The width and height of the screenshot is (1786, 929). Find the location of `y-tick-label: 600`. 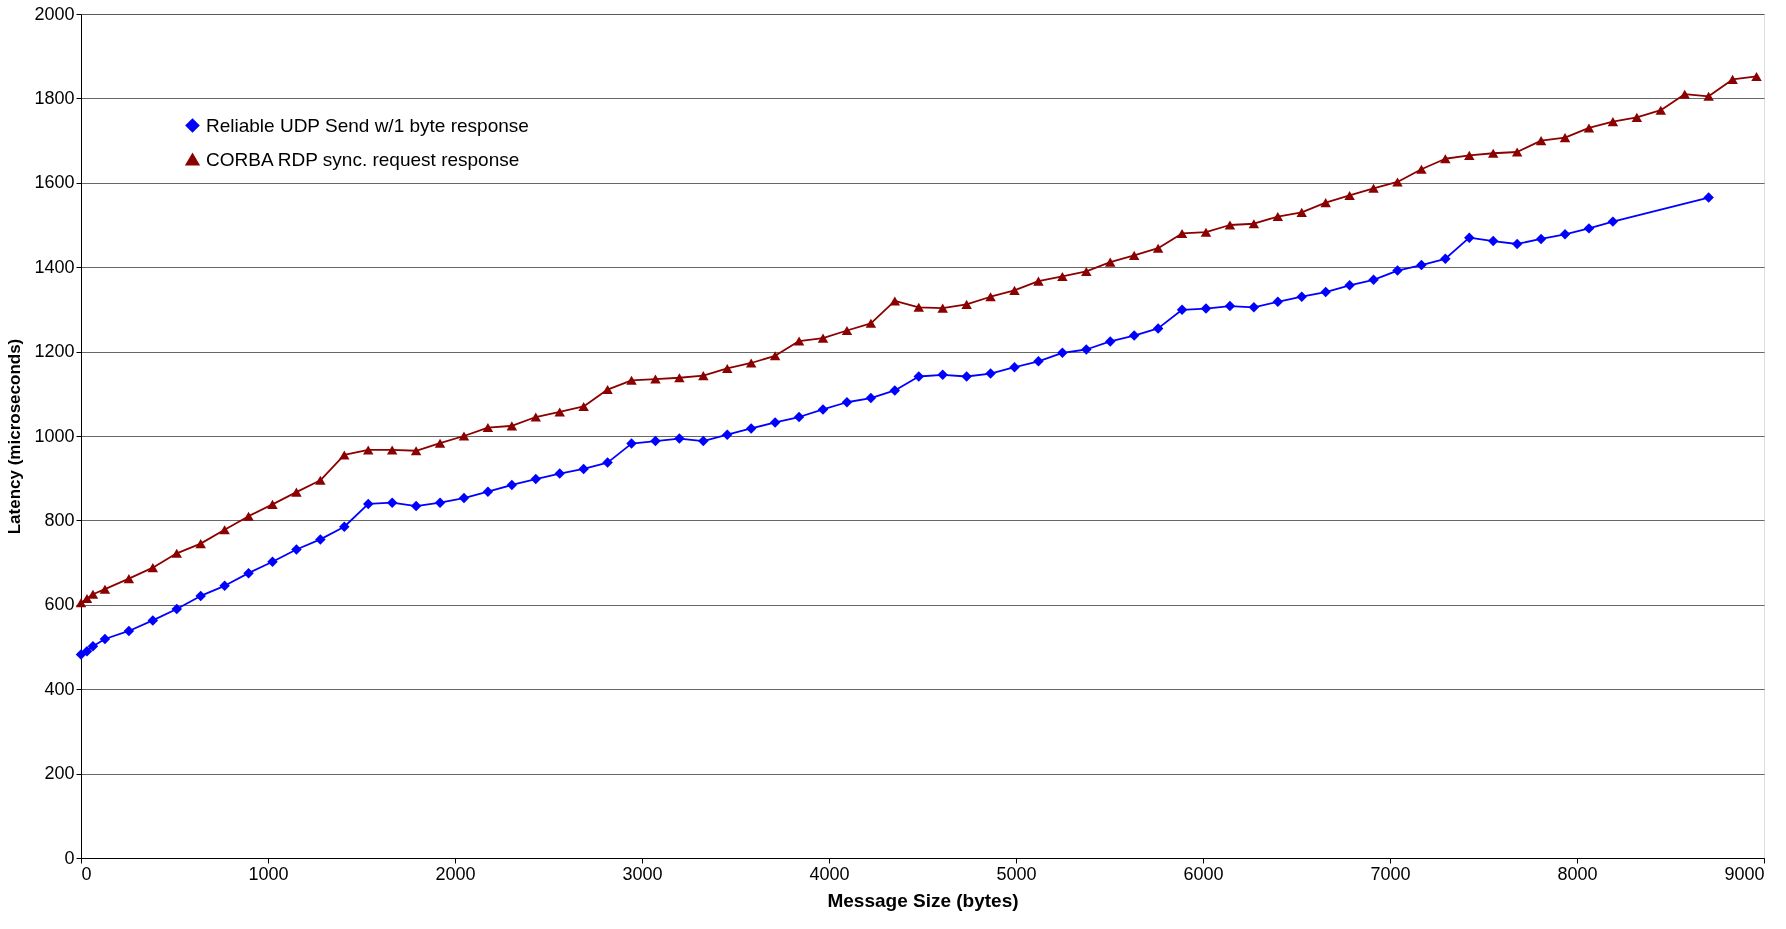

y-tick-label: 600 is located at coordinates (59, 604).